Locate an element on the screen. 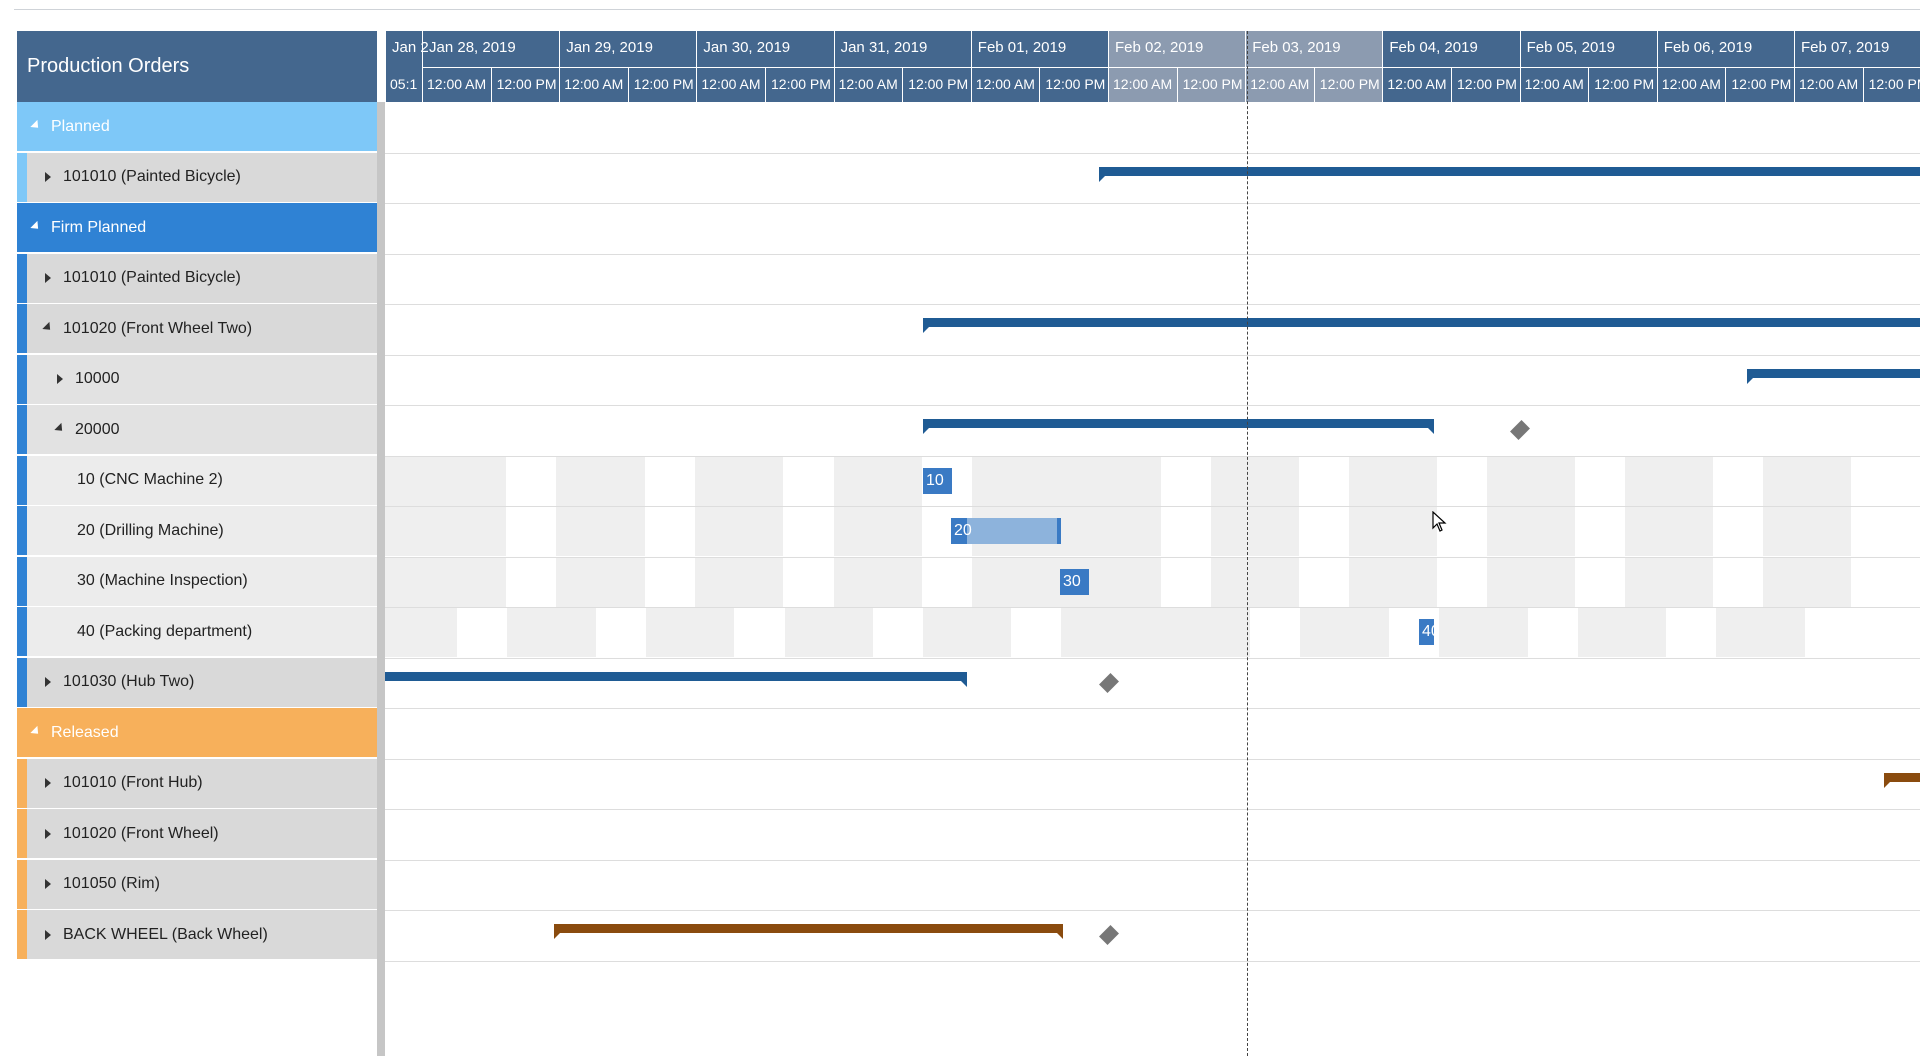  current-time-line is located at coordinates (1247, 543).